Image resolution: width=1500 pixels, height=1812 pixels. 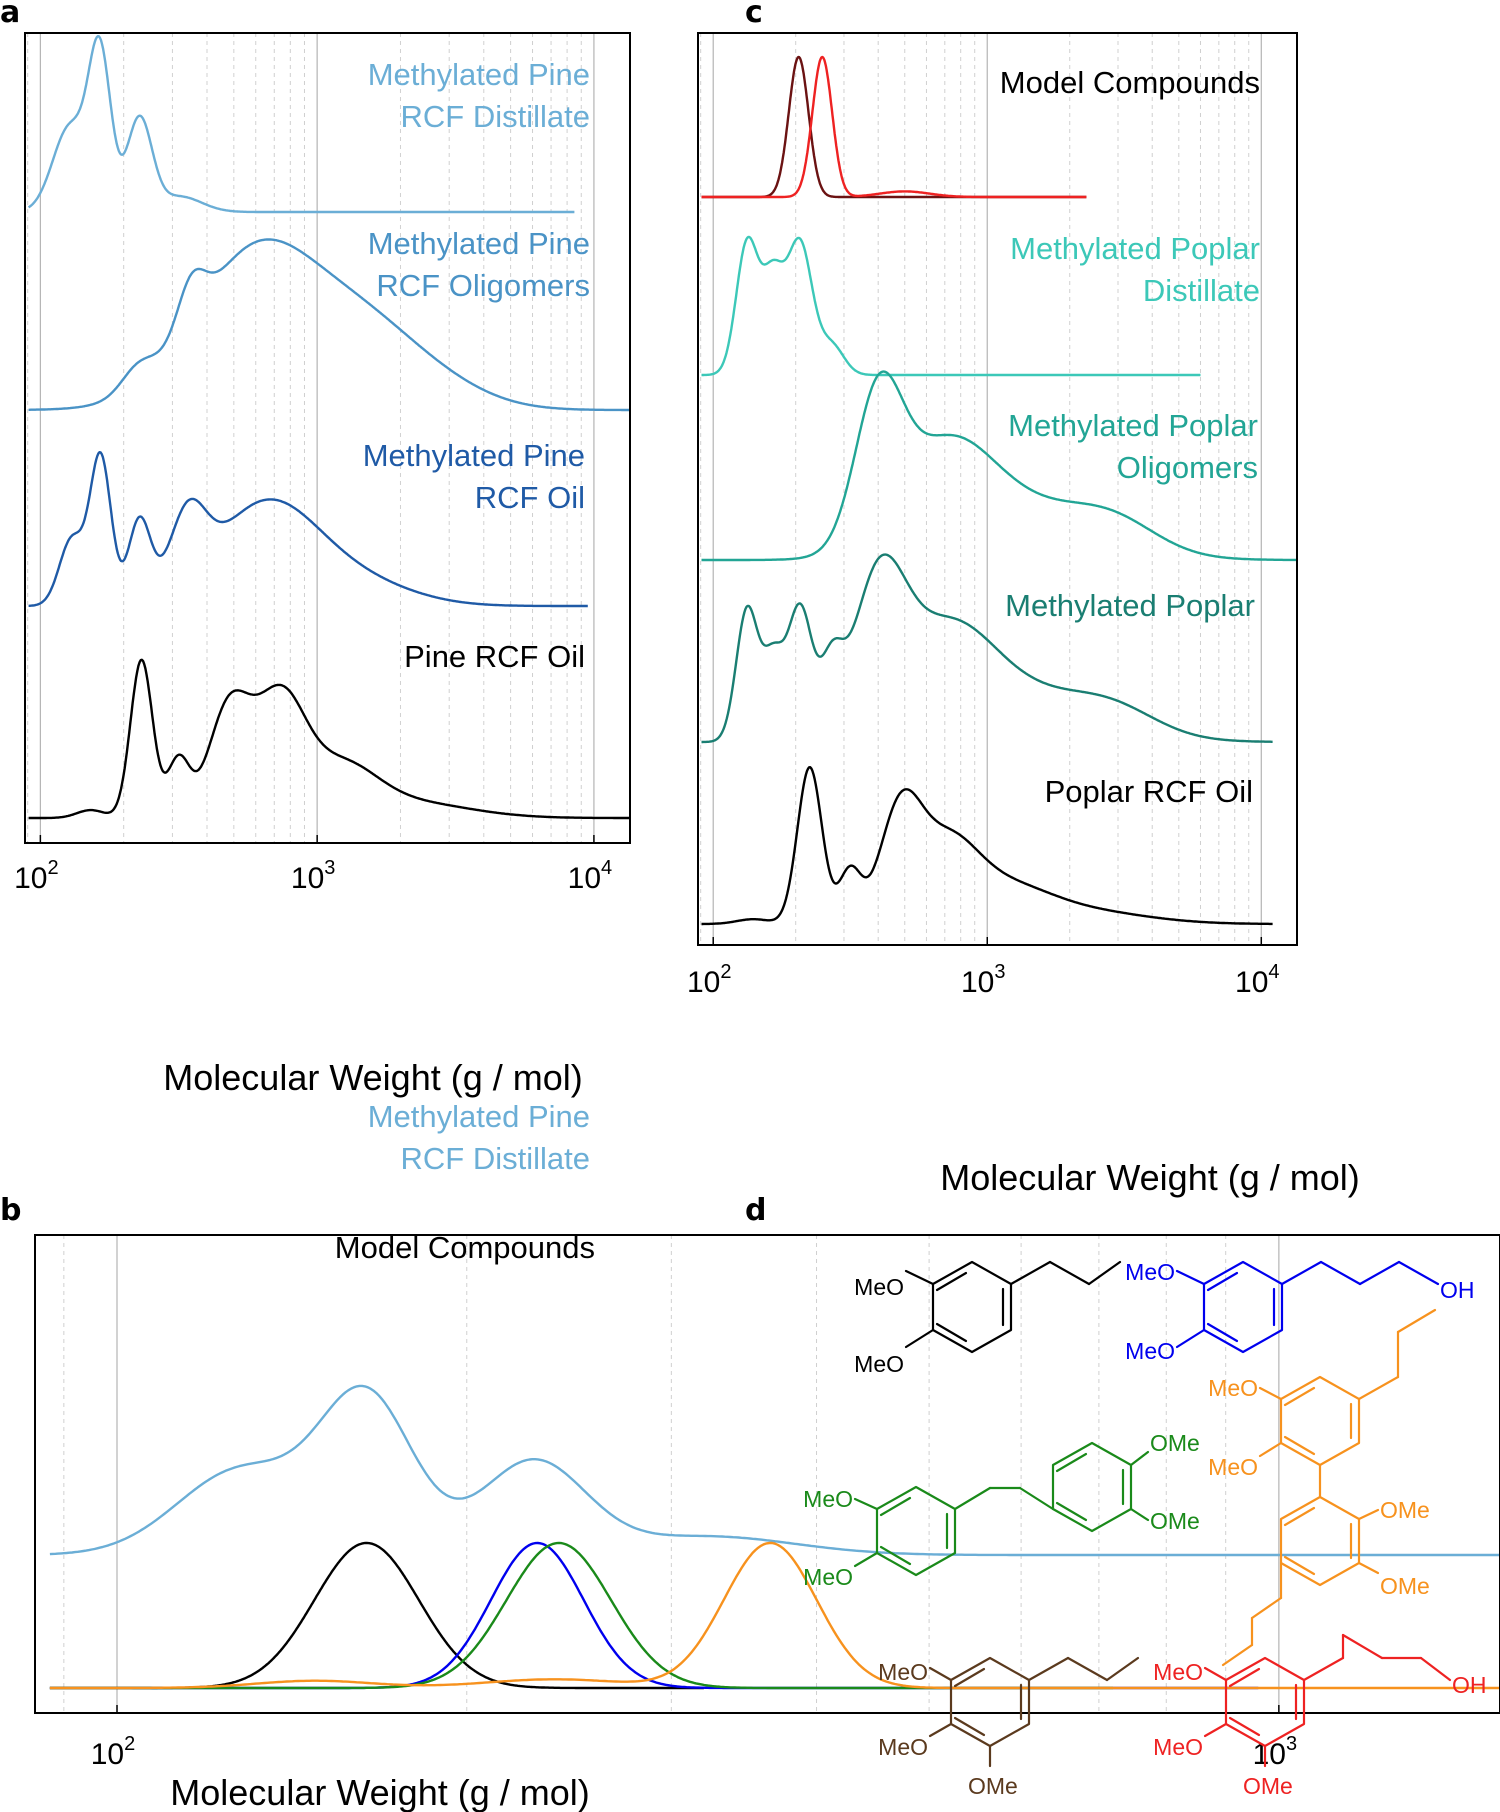 What do you see at coordinates (1457, 1290) in the screenshot?
I see `s2-label-oh: OH` at bounding box center [1457, 1290].